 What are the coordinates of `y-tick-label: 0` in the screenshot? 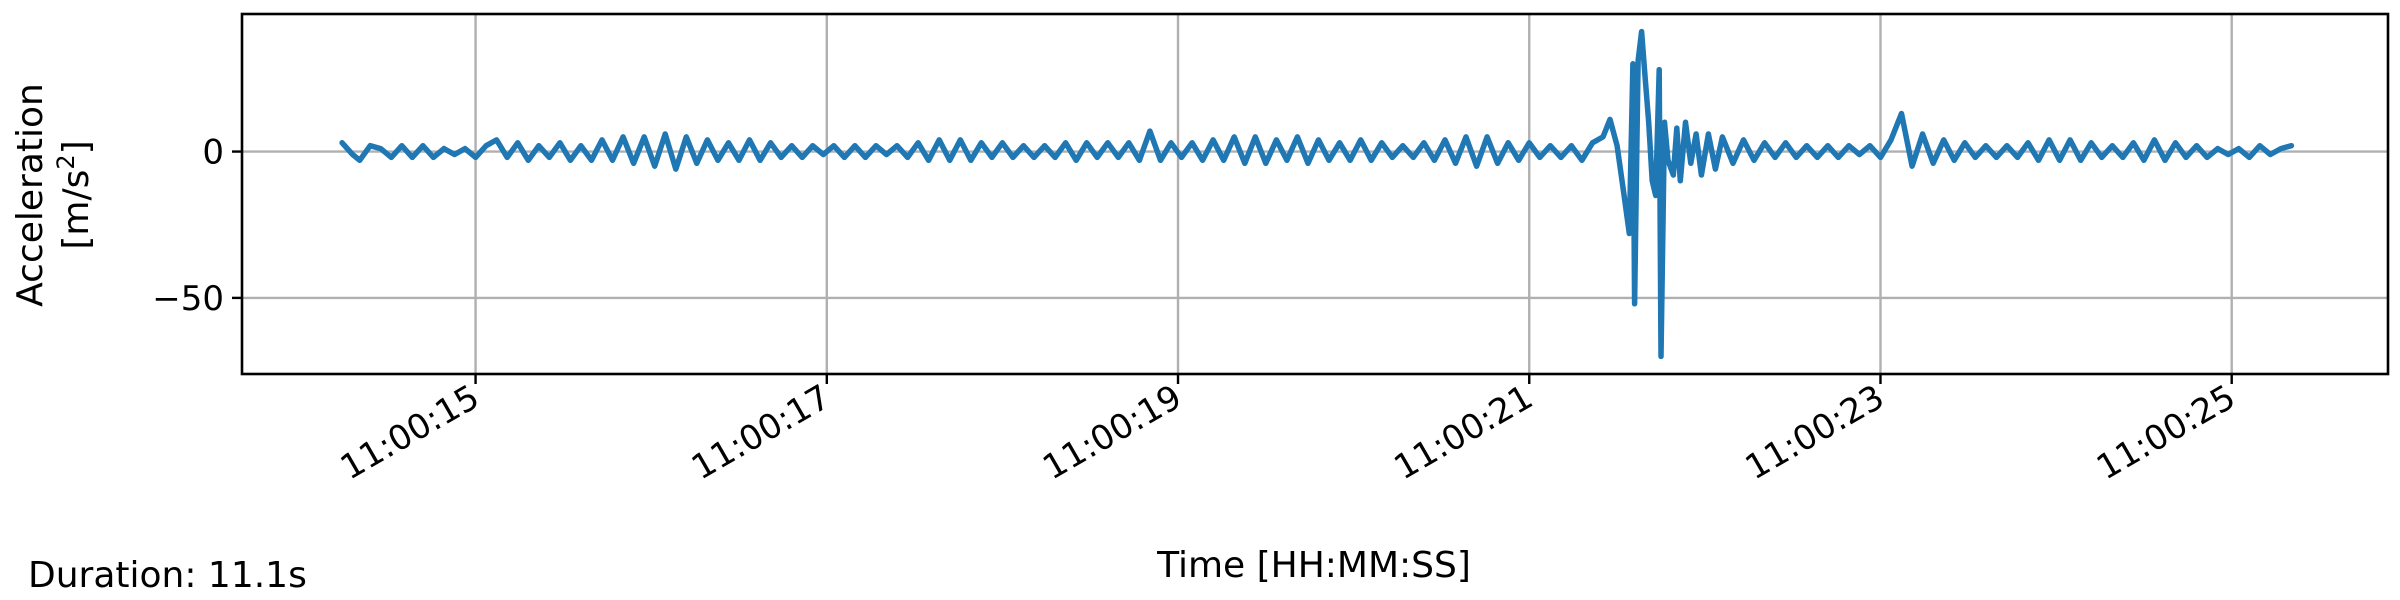 It's located at (213, 153).